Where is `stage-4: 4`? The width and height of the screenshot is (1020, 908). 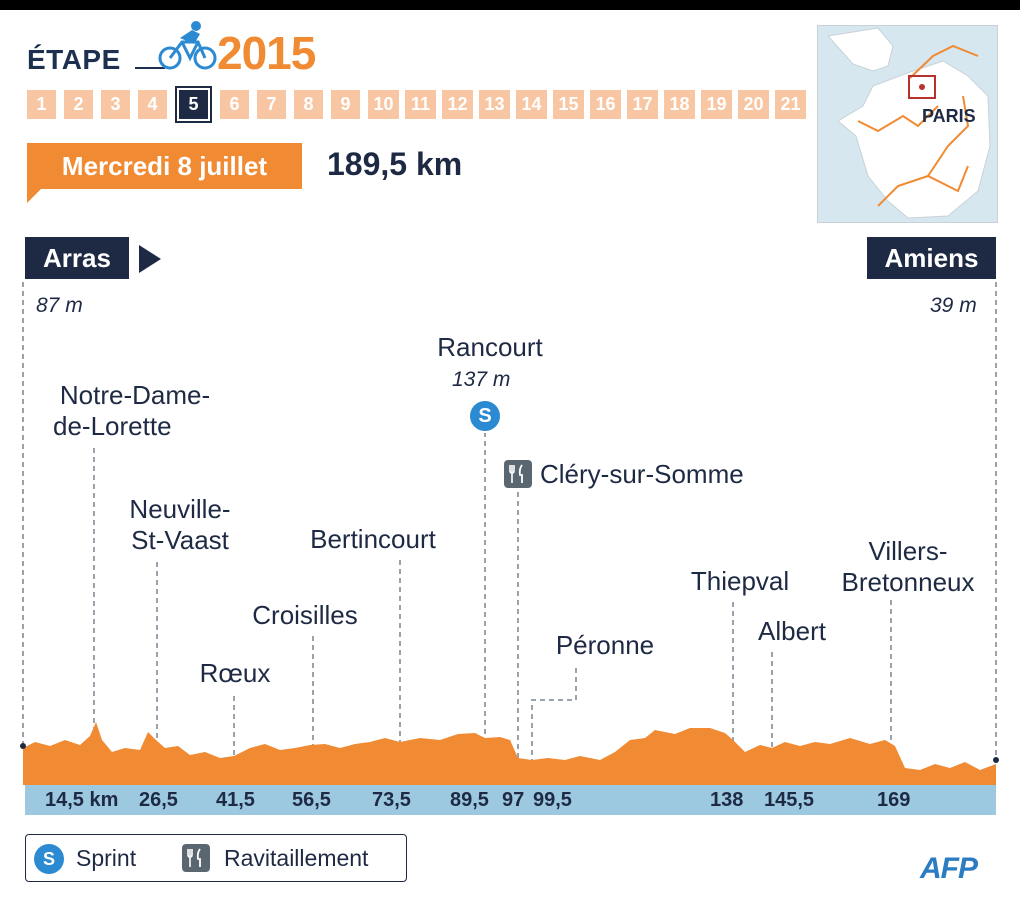
stage-4: 4 is located at coordinates (152, 104).